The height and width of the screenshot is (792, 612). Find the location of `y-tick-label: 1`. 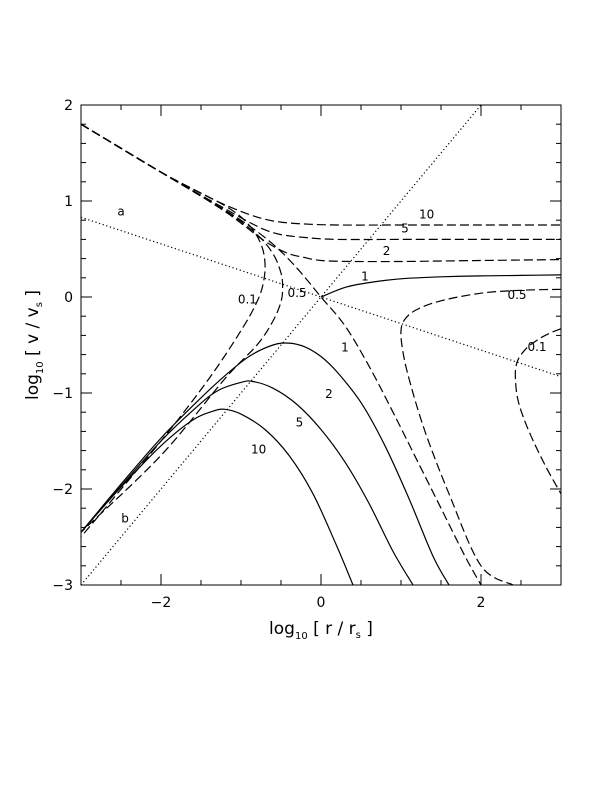

y-tick-label: 1 is located at coordinates (68, 202).